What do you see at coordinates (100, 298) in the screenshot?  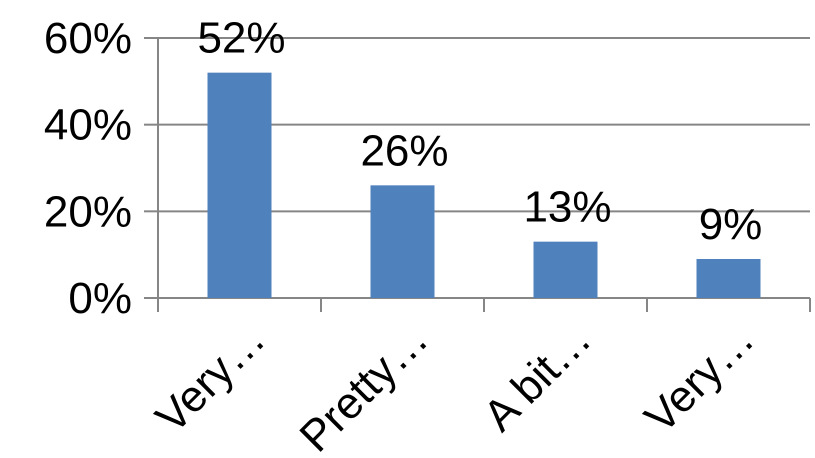 I see `y-tick-label: 0%` at bounding box center [100, 298].